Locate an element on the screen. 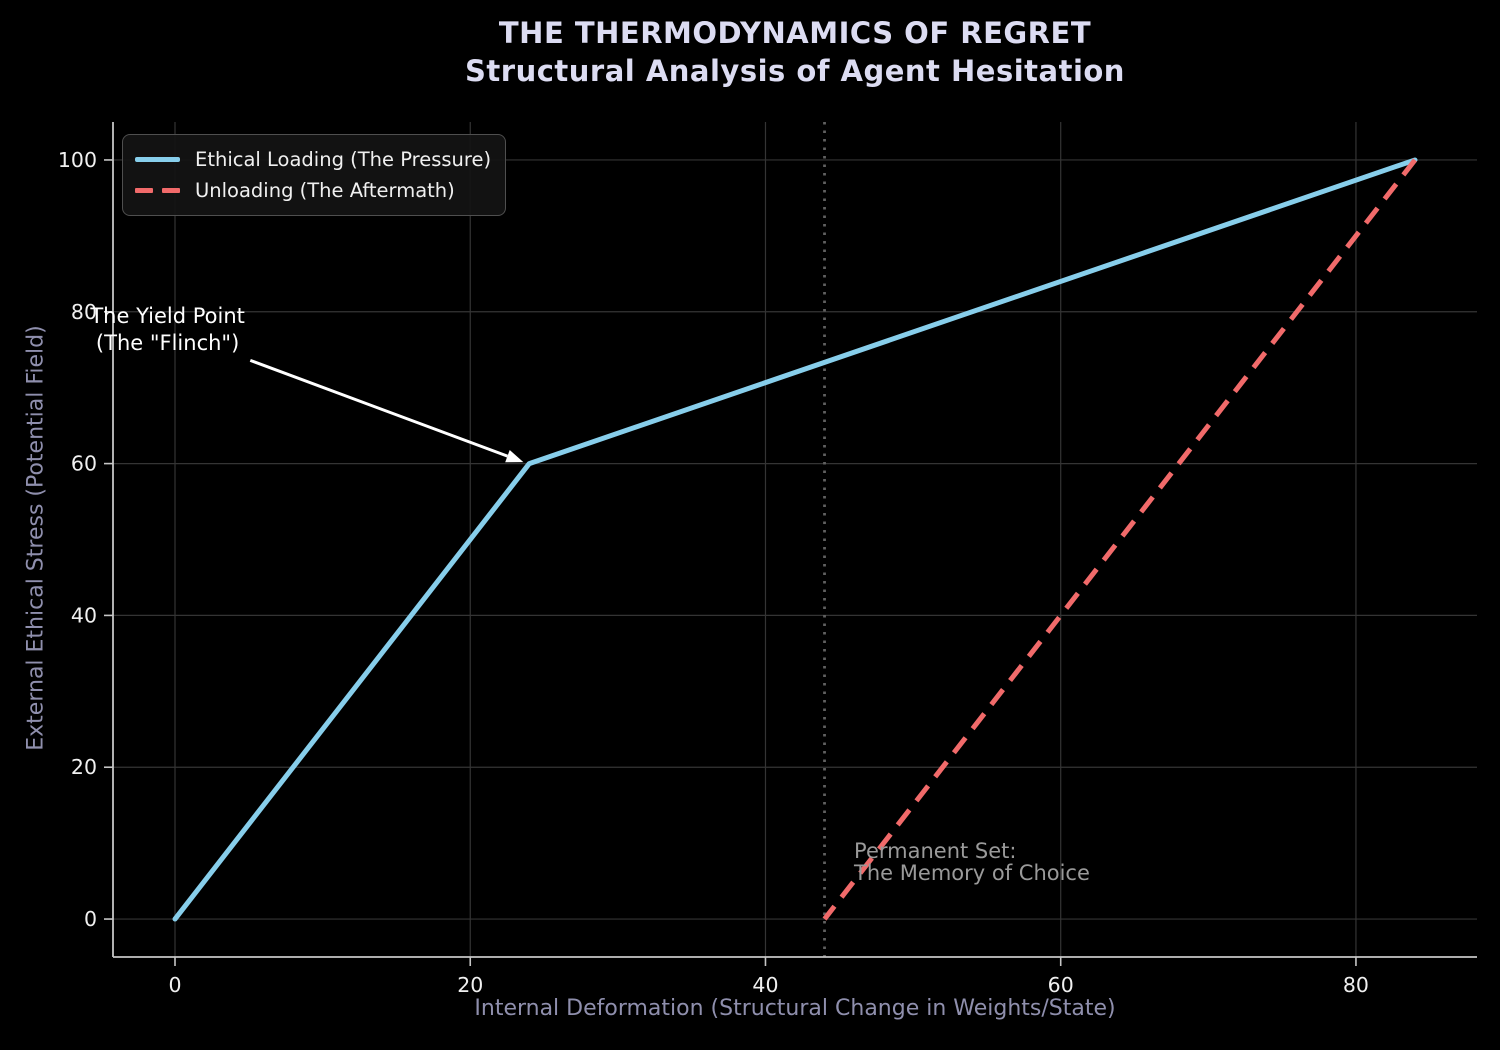 The image size is (1500, 1050). x-tick-label: 20 is located at coordinates (470, 985).